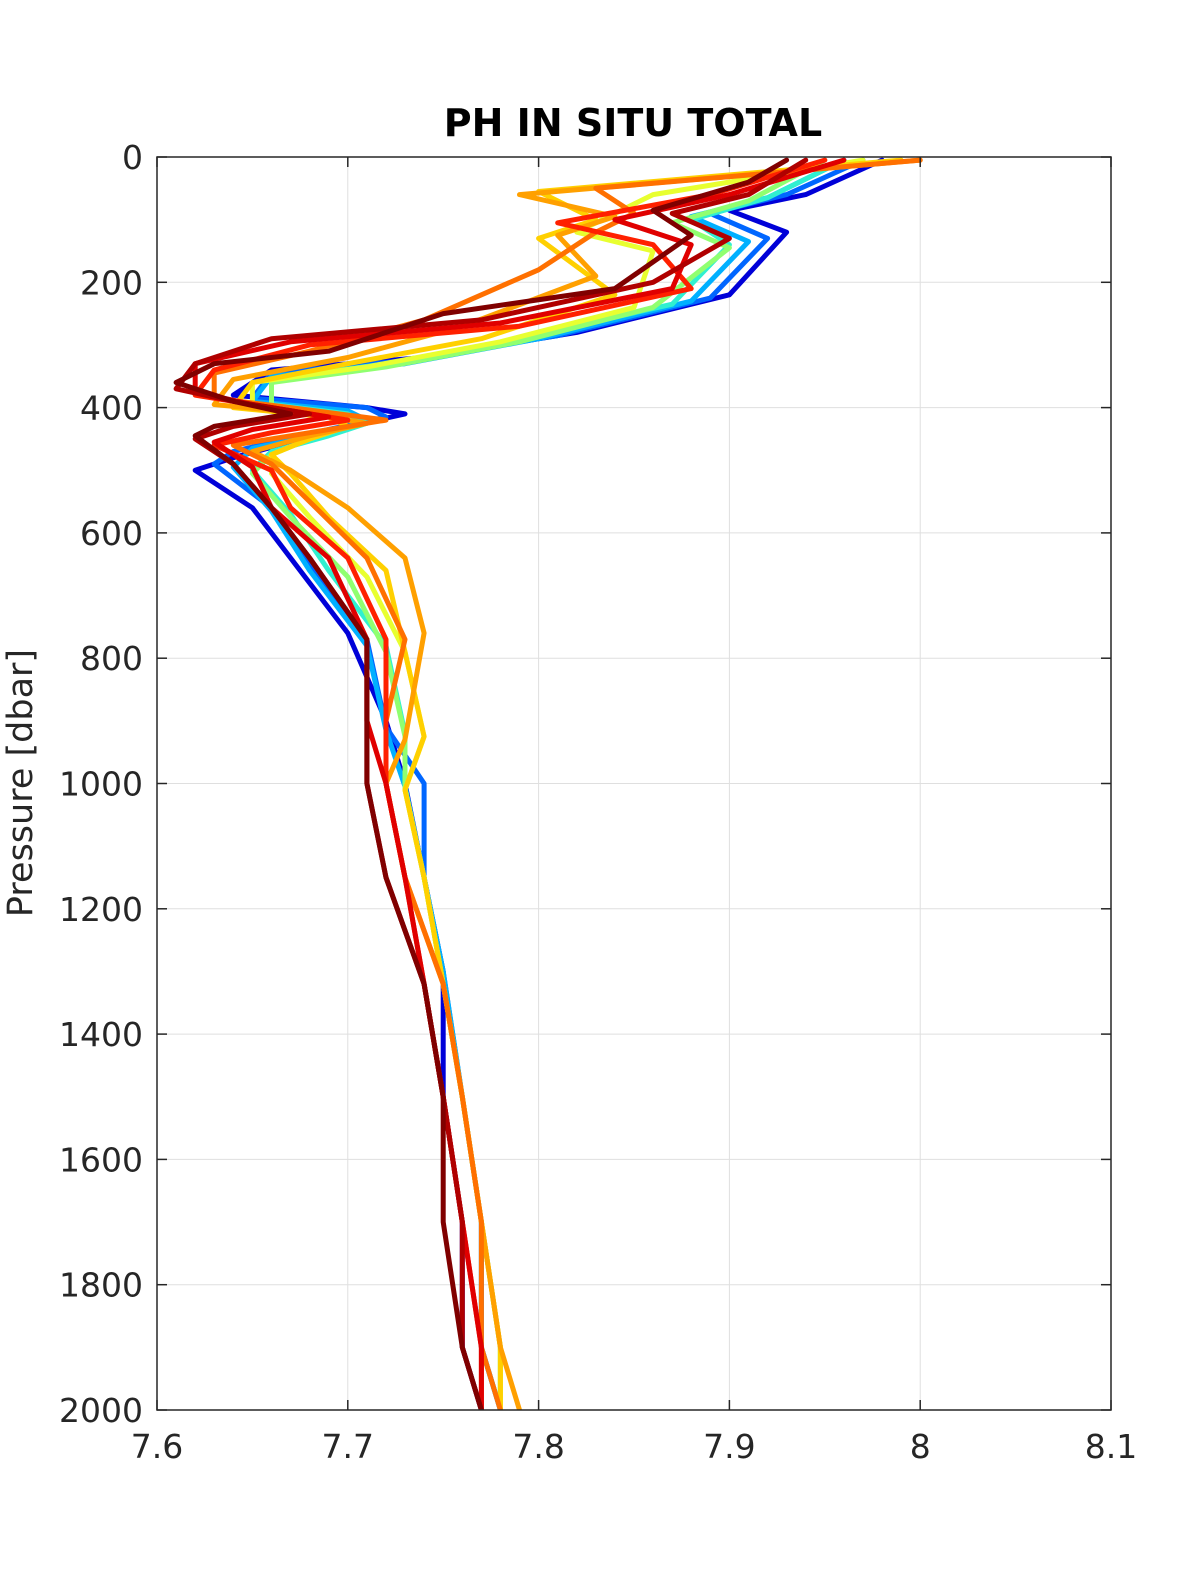 This screenshot has width=1200, height=1575. What do you see at coordinates (111, 282) in the screenshot?
I see `y-tick-label: 200` at bounding box center [111, 282].